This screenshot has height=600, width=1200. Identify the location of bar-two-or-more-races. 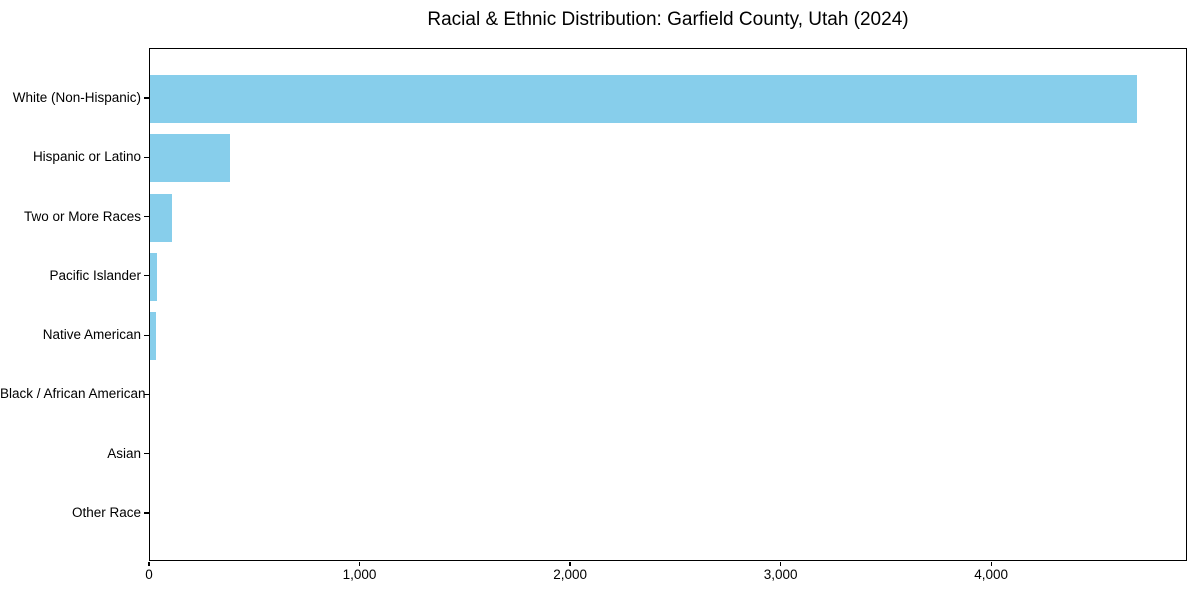
(161, 217).